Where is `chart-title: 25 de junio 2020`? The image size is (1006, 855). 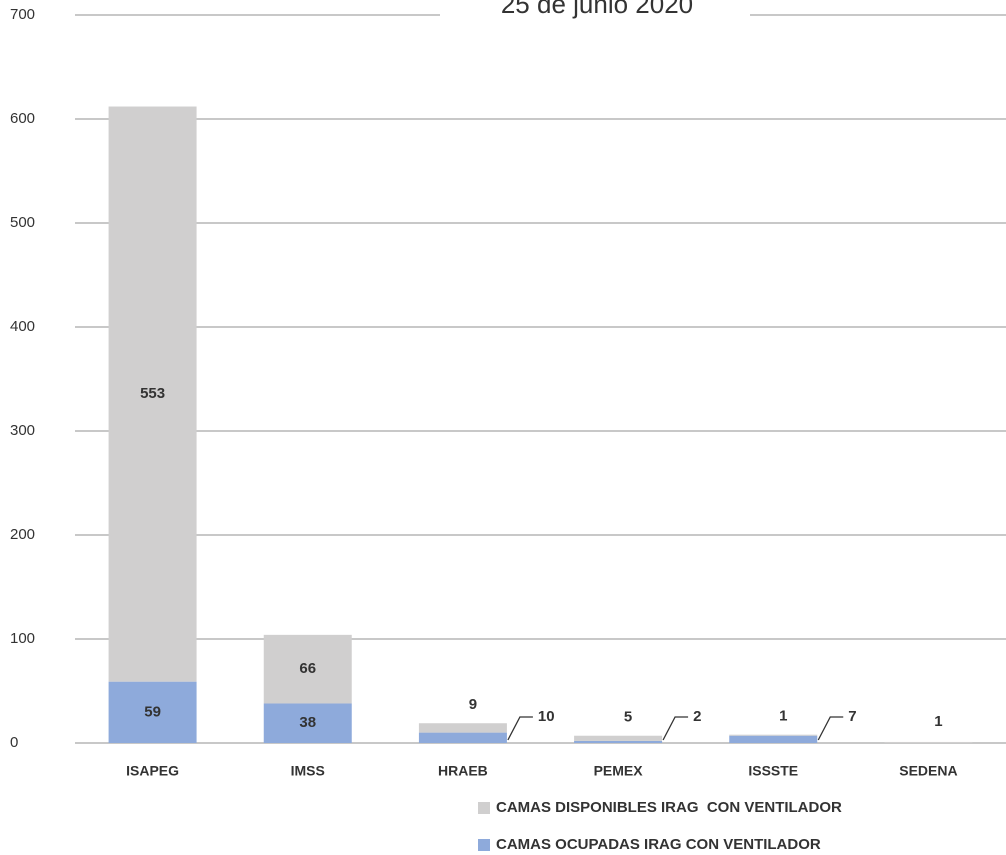
chart-title: 25 de junio 2020 is located at coordinates (597, 9).